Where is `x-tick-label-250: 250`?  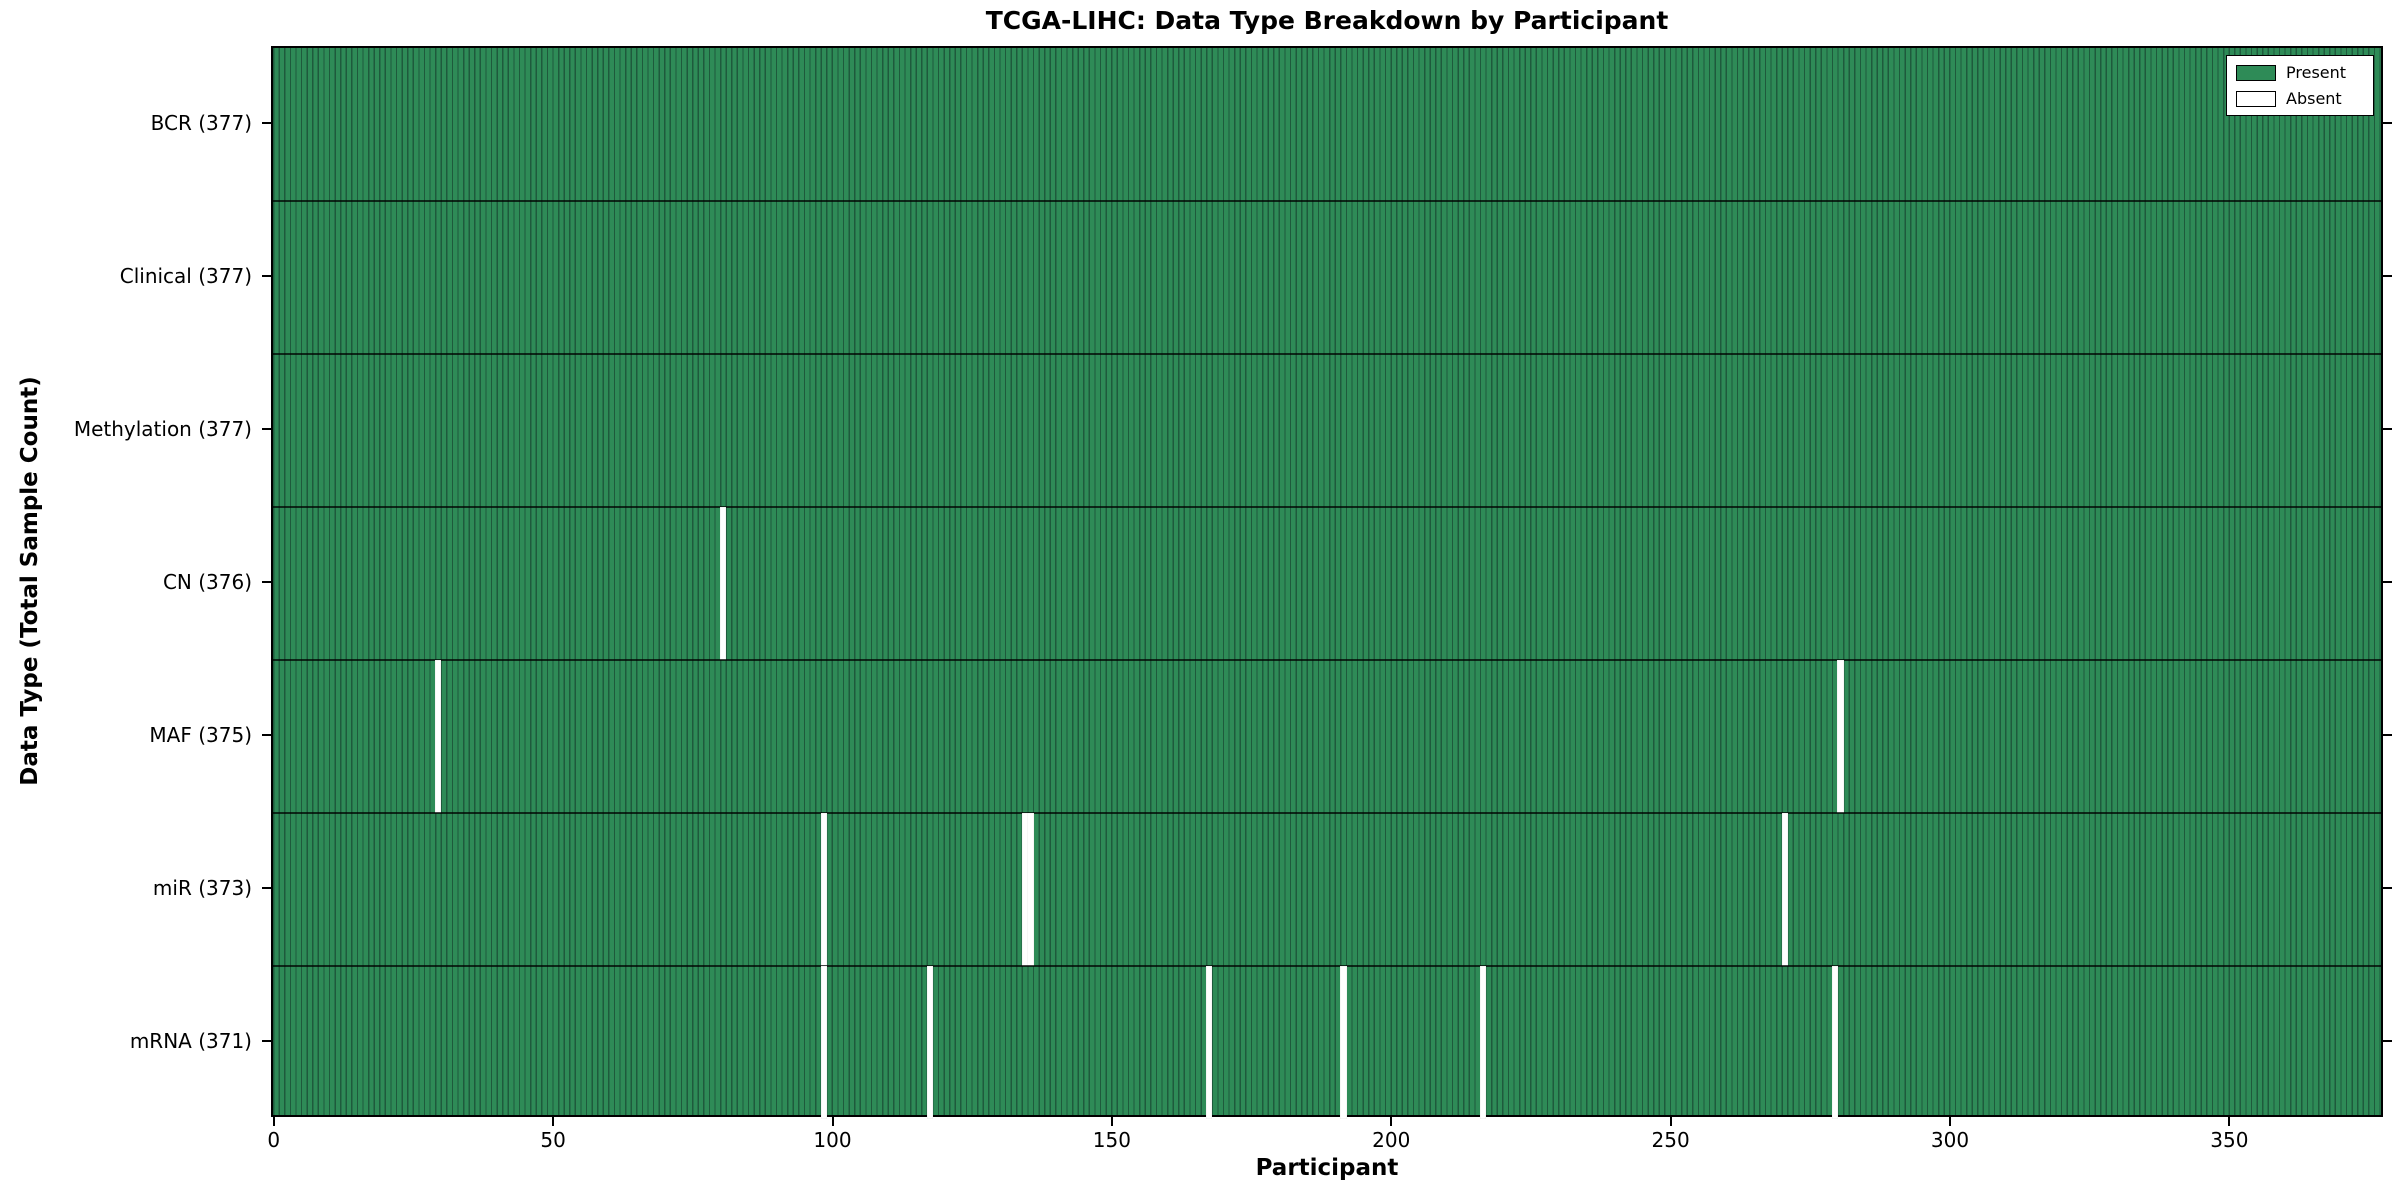
x-tick-label-250: 250 is located at coordinates (1670, 1140).